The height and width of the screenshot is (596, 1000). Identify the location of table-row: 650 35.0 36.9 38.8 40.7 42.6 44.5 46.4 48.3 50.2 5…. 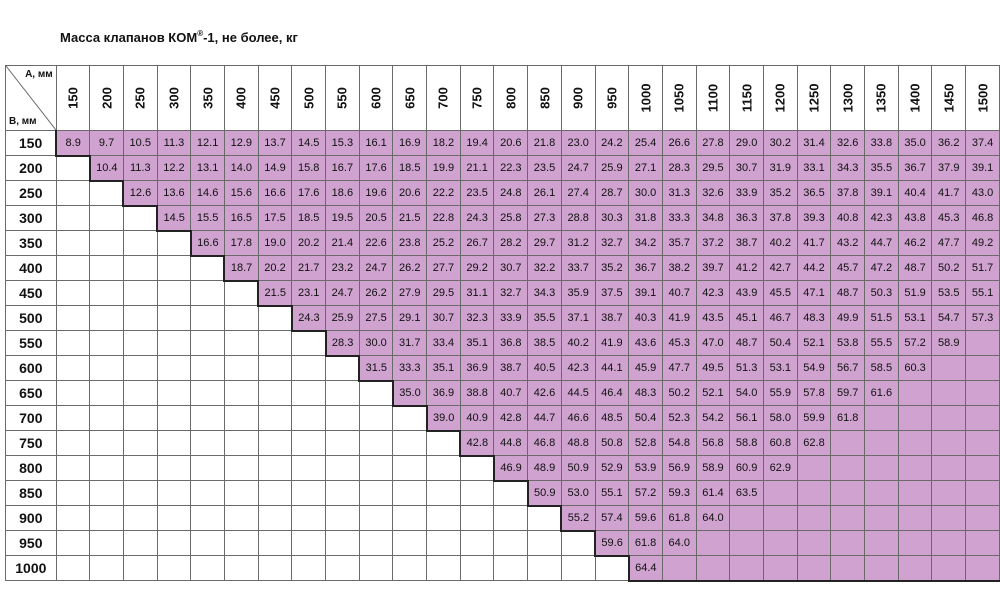
(502, 393).